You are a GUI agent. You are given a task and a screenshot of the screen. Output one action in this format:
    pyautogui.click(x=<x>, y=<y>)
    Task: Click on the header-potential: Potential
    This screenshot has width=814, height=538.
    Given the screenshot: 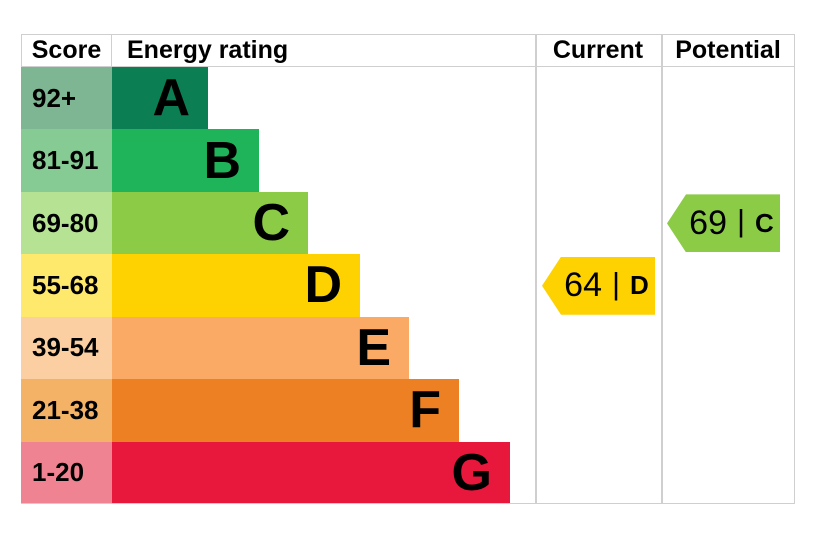 What is the action you would take?
    pyautogui.click(x=728, y=50)
    